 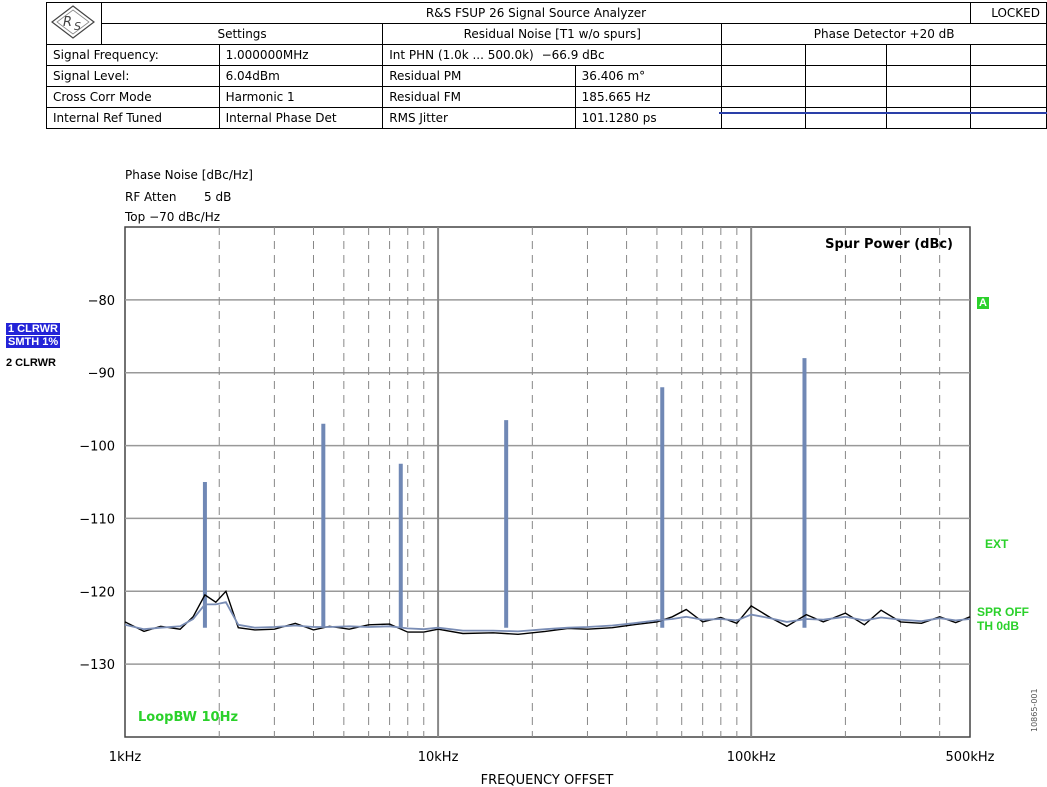 What do you see at coordinates (67, 22) in the screenshot?
I see `svg-text: R` at bounding box center [67, 22].